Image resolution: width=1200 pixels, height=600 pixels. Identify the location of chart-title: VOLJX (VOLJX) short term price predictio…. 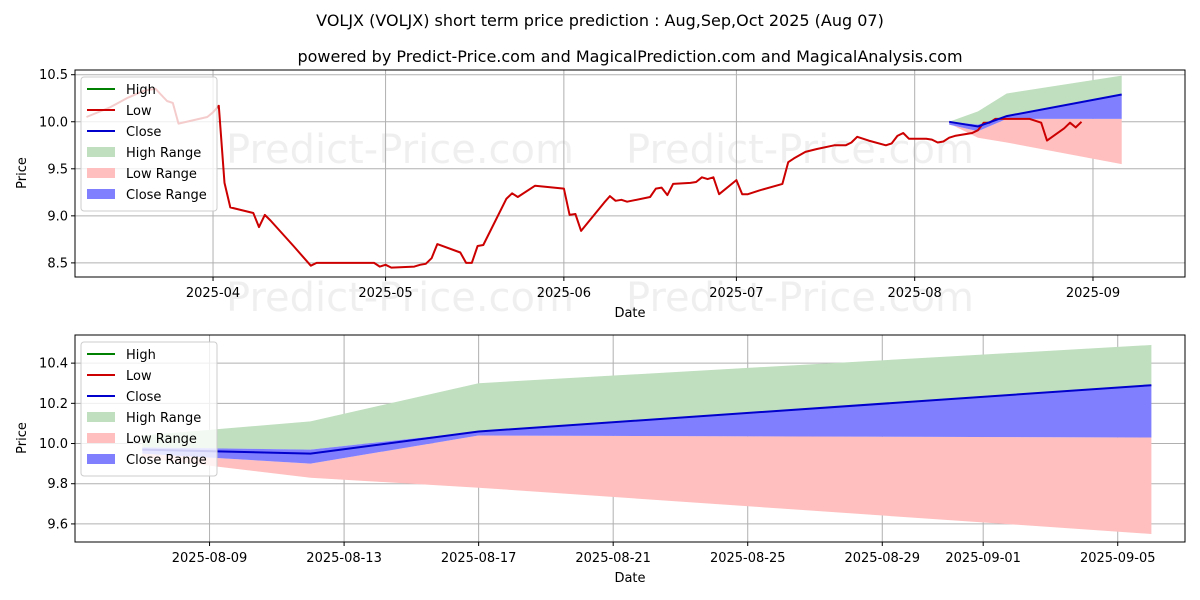
(600, 20).